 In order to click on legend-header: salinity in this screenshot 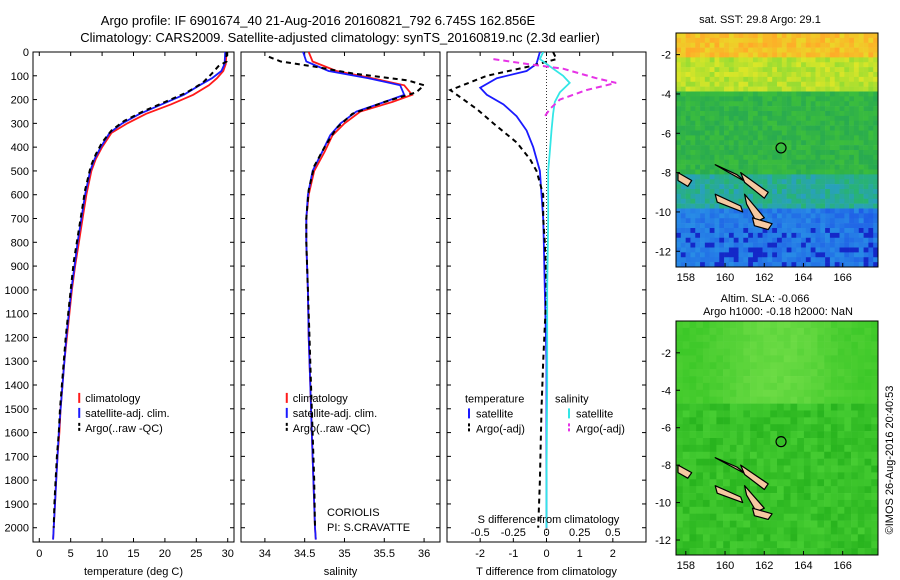, I will do `click(572, 399)`.